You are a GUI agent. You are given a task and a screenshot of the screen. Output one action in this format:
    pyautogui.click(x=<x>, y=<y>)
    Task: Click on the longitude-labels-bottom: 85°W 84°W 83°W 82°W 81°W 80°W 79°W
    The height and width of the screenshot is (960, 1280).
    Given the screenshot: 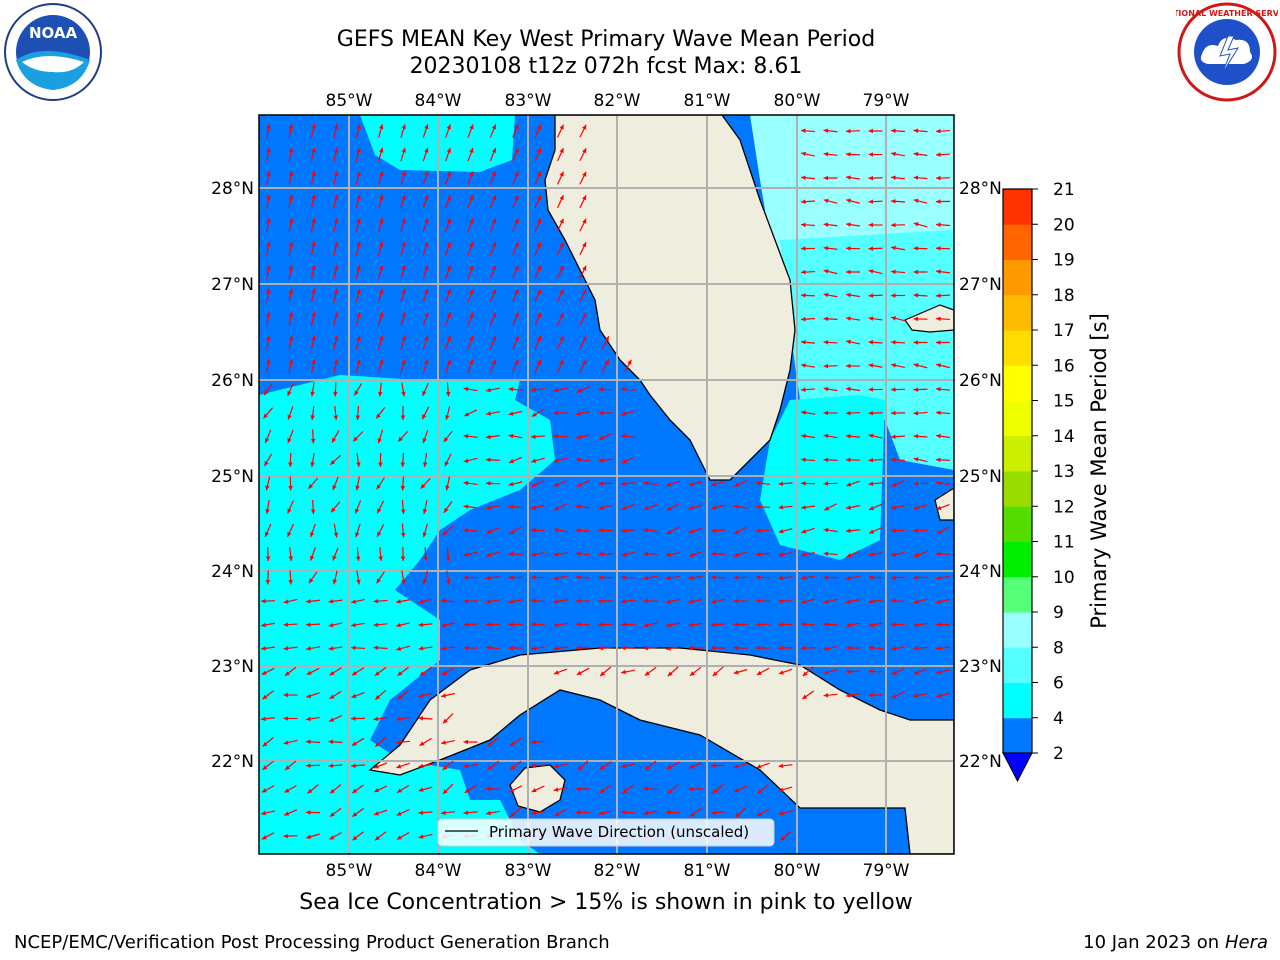 What is the action you would take?
    pyautogui.click(x=618, y=871)
    